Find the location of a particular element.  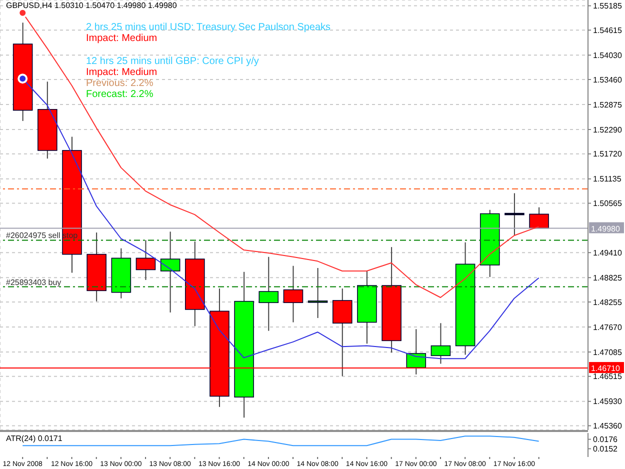

y-tick-label: 1.48825 is located at coordinates (607, 277).